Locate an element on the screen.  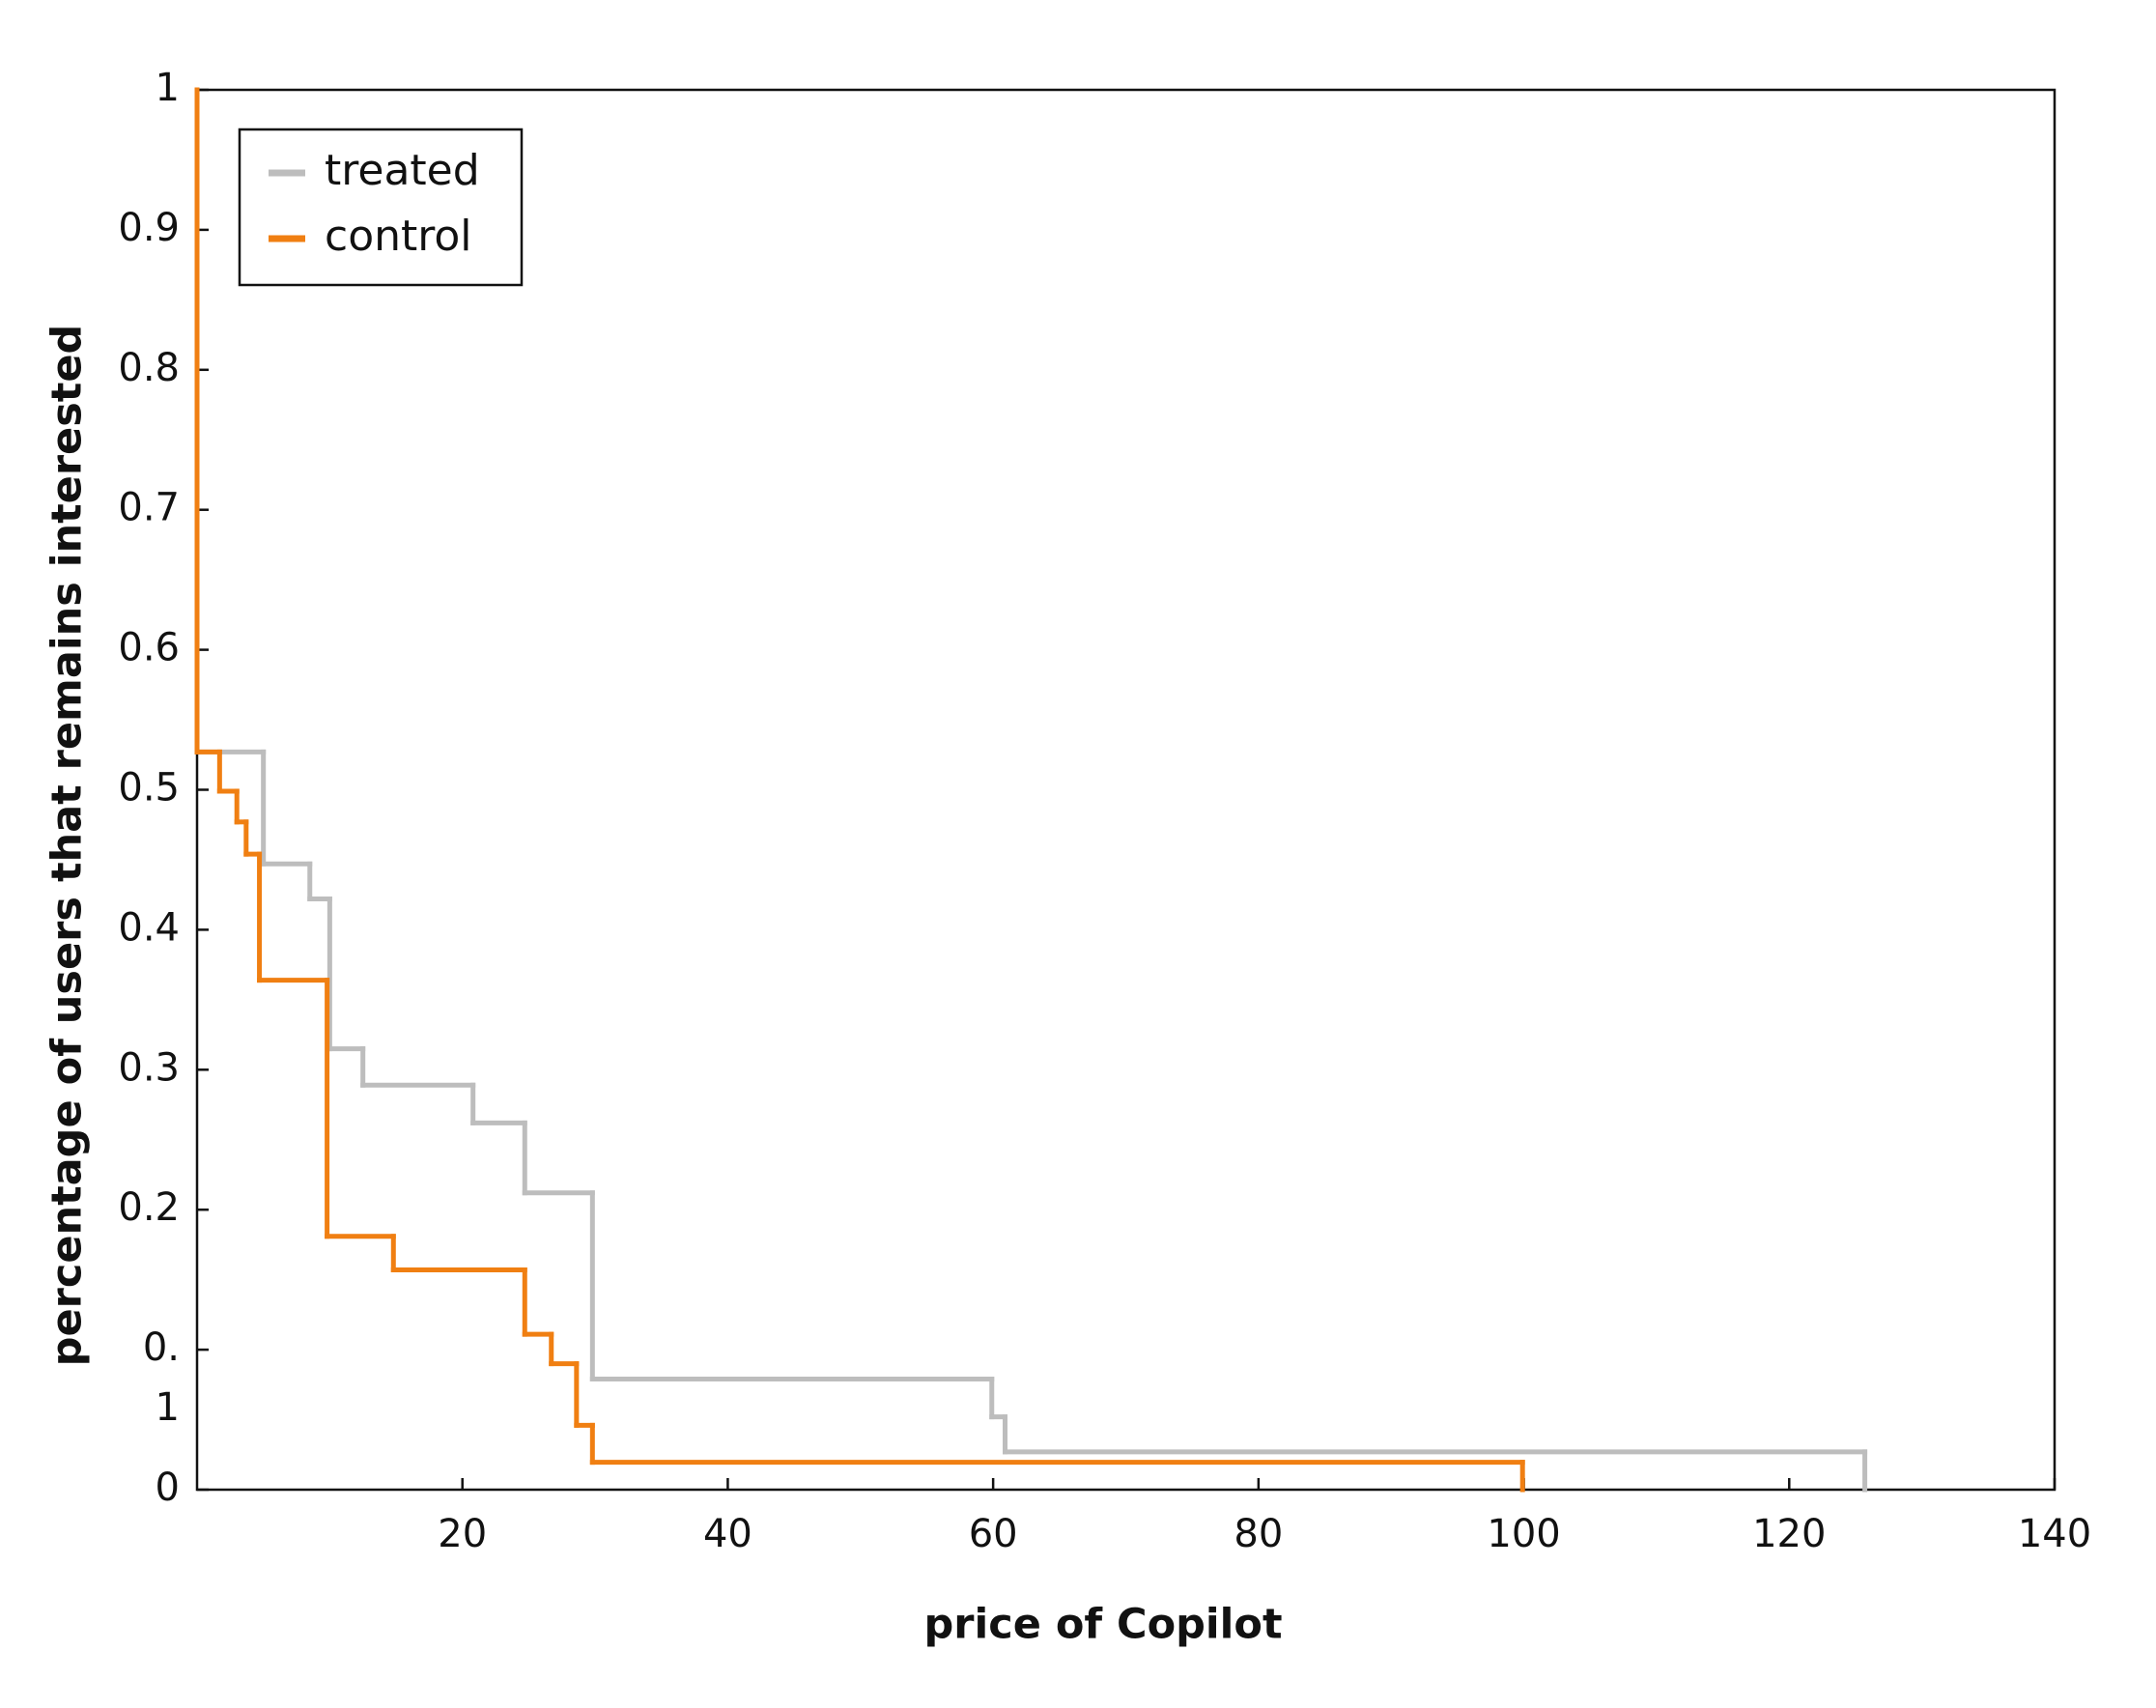
x-tick-label: 100 is located at coordinates (1523, 1534).